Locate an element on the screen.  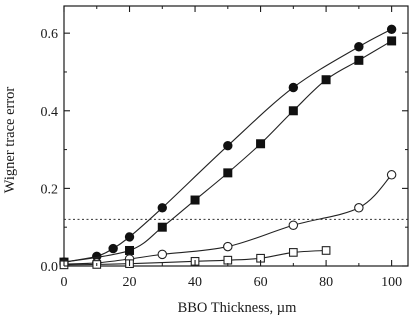
y-tick-label: 0.6 is located at coordinates (50, 34).